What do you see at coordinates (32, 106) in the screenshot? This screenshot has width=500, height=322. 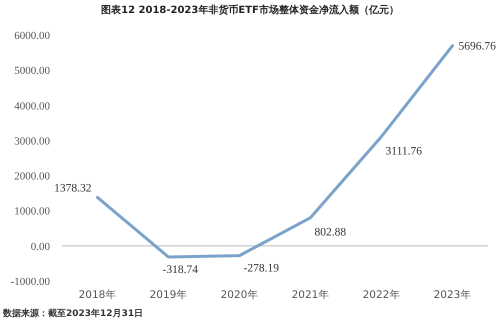 I see `y-tick-label: 4000.00` at bounding box center [32, 106].